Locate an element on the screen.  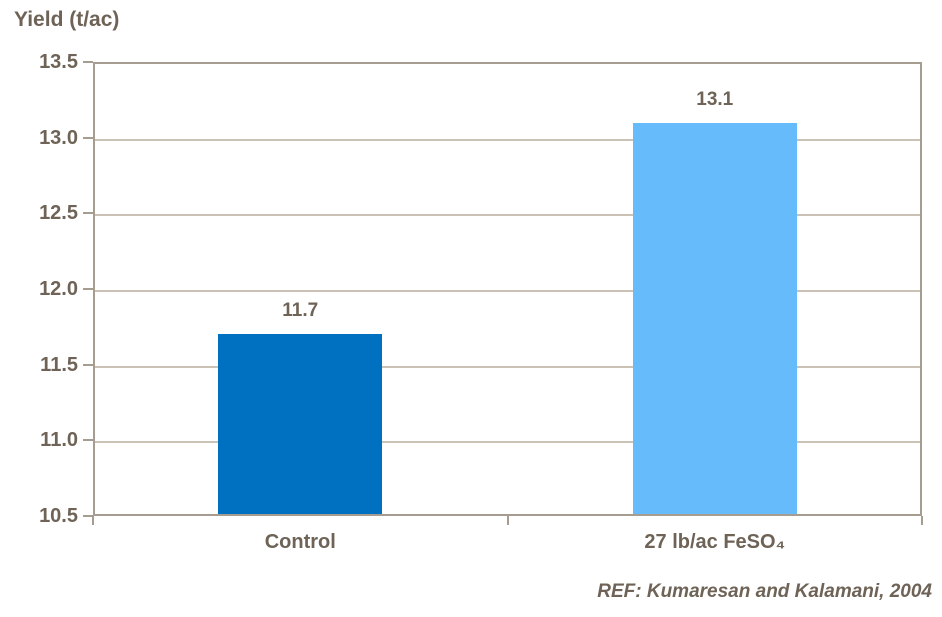
y-axis-tick-label: 12.5 is located at coordinates (58, 213).